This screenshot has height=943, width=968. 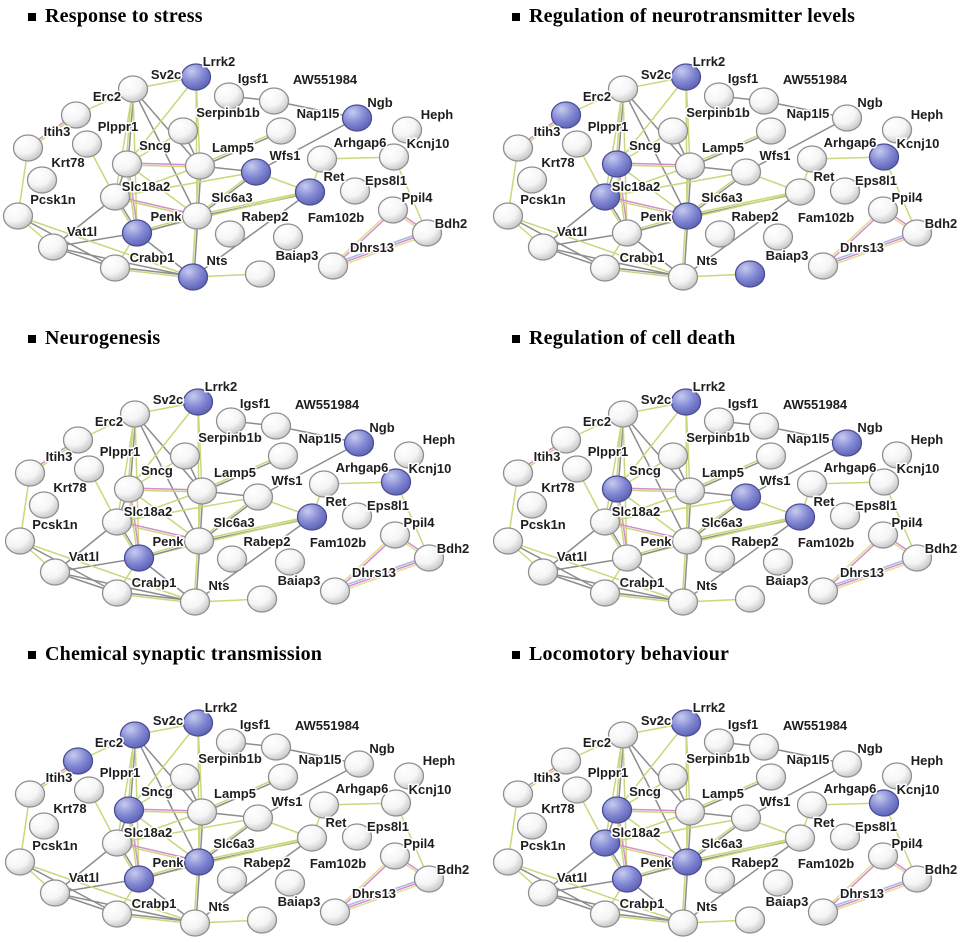 I want to click on node-label-Eps8l1: Eps8l1, so click(x=876, y=826).